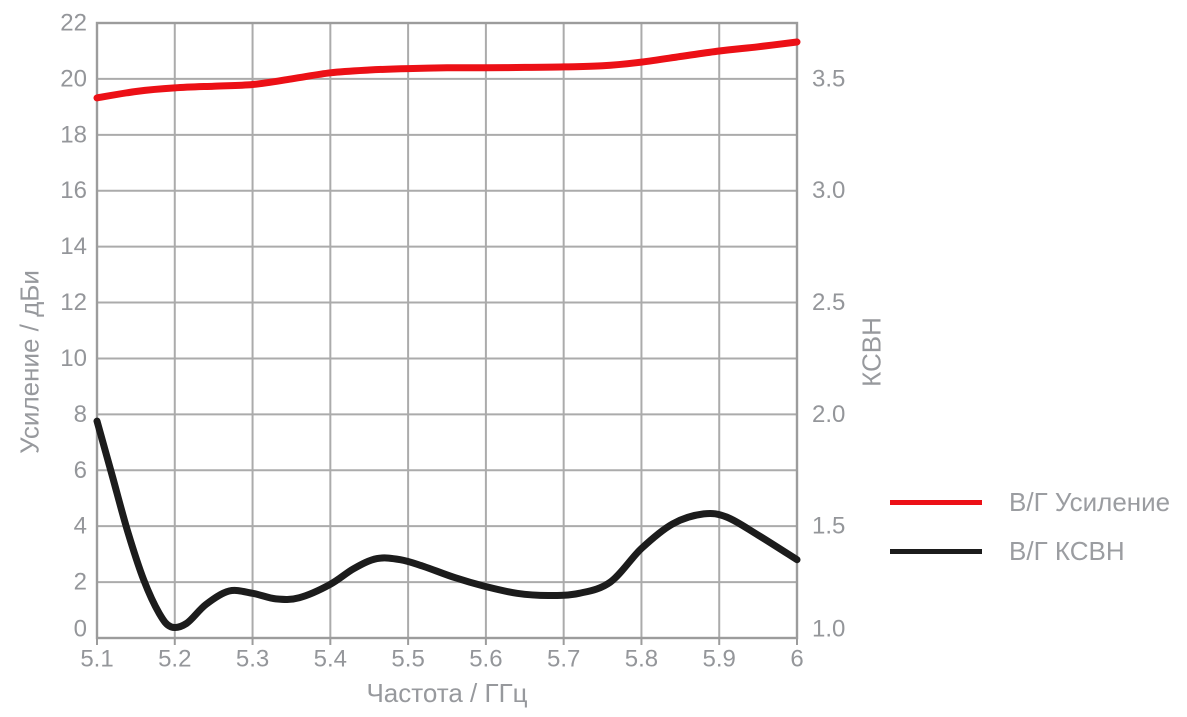 The image size is (1187, 717). Describe the element at coordinates (29, 362) in the screenshot. I see `left-y-axis-title-text: Усиление / дБи` at that location.